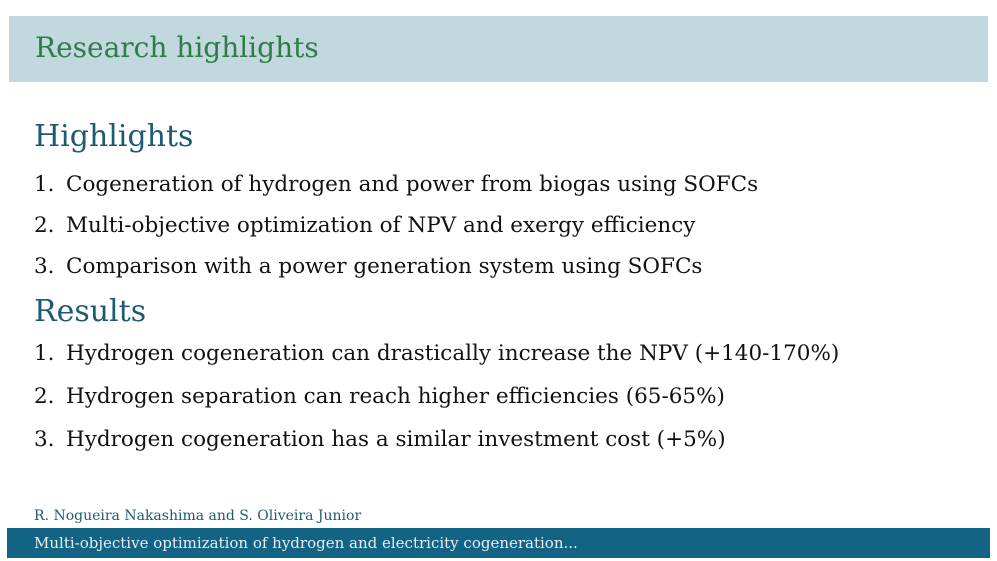  I want to click on results-heading: Results, so click(90, 311).